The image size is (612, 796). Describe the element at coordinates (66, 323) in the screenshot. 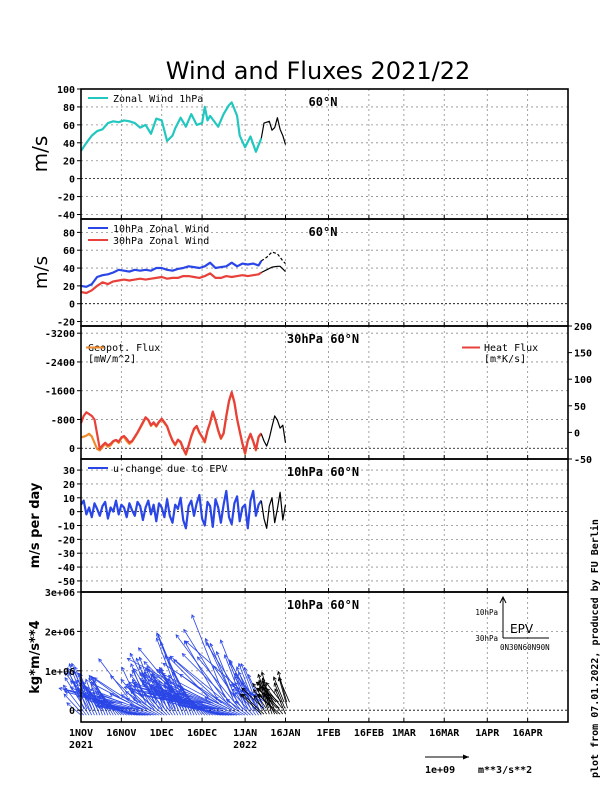

I see `y-tick-label: -20` at that location.